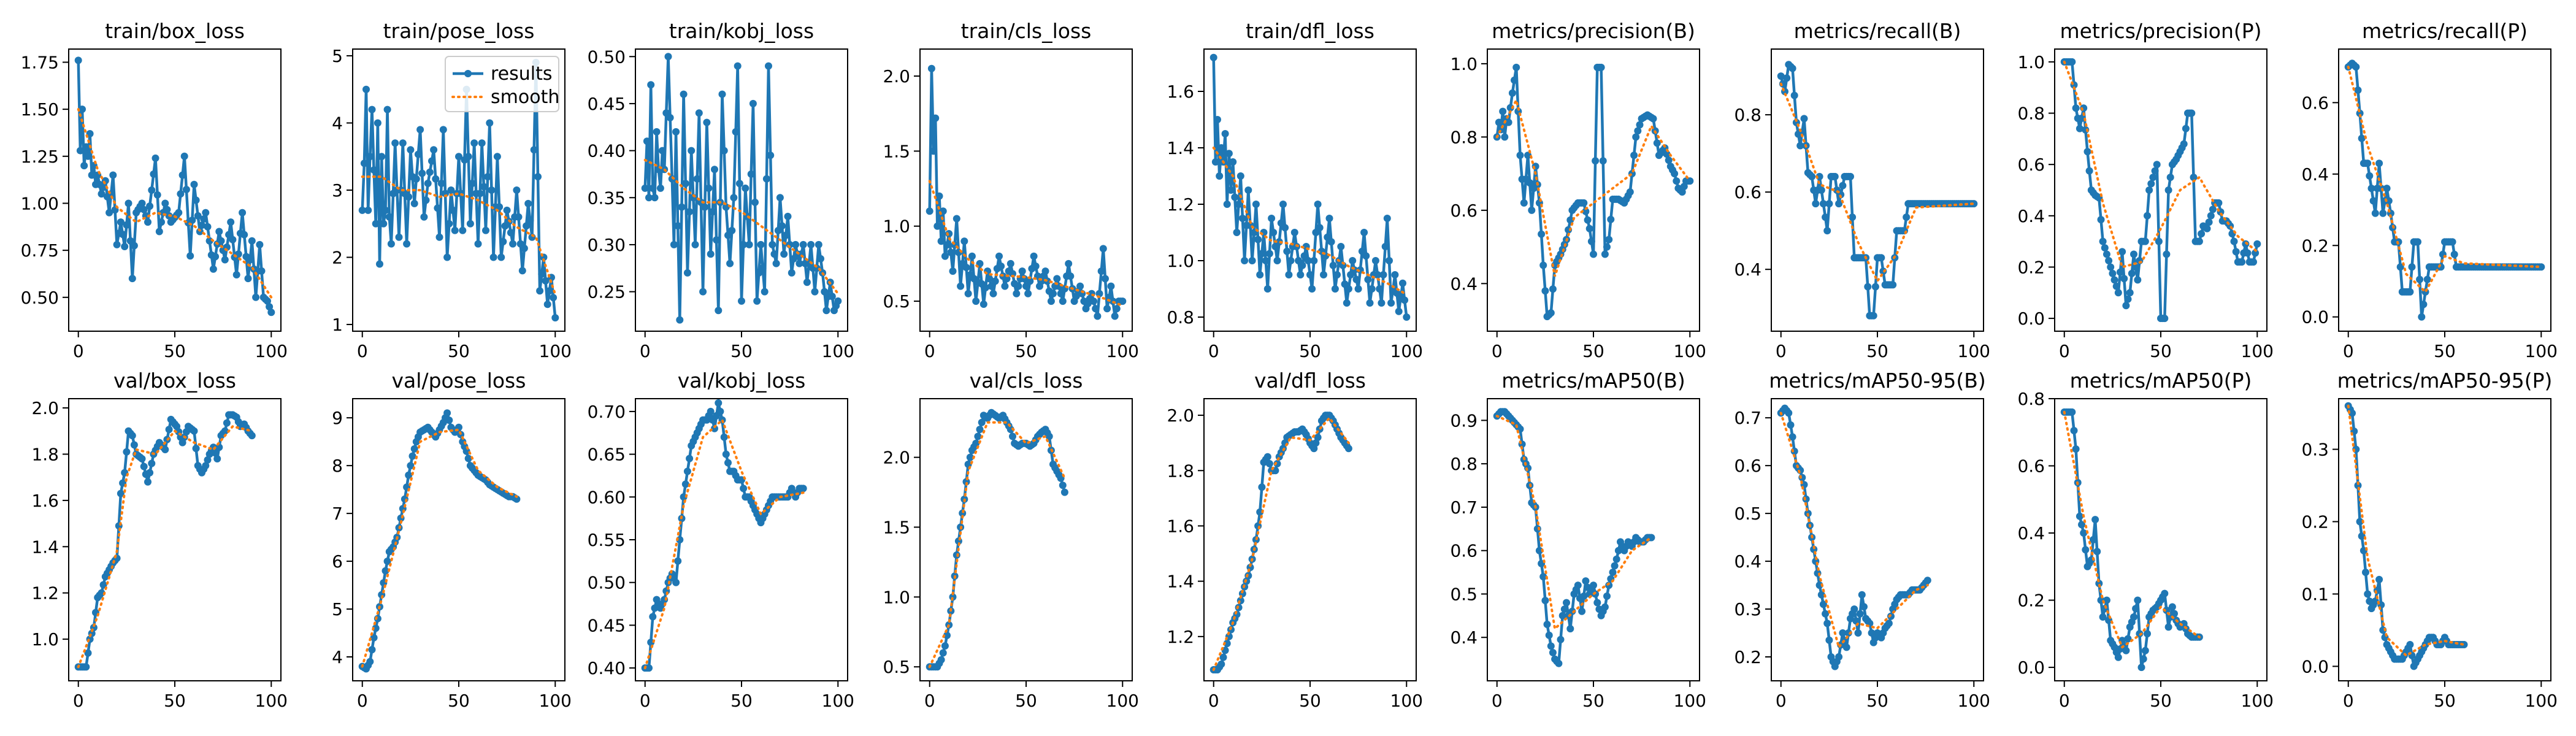 The height and width of the screenshot is (736, 2576). Describe the element at coordinates (2315, 174) in the screenshot. I see `y-tick-label: 0.4` at that location.